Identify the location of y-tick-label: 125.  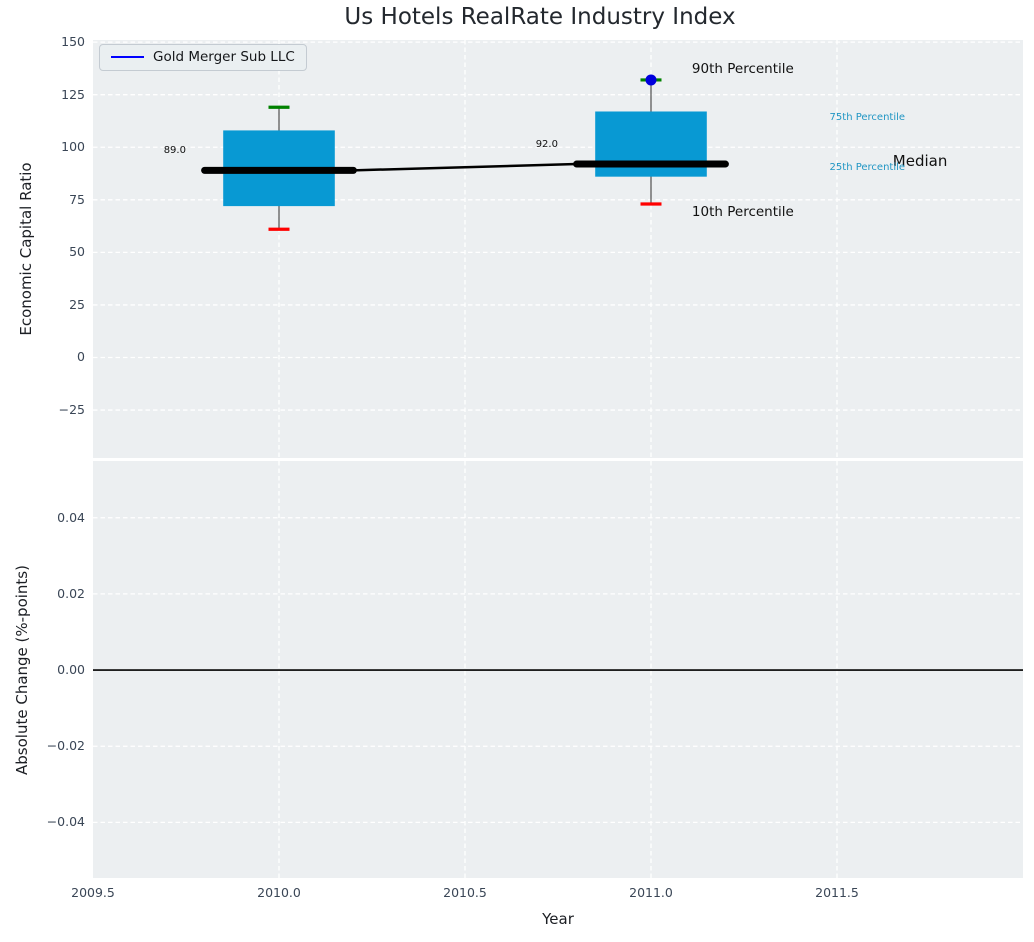
(73, 94).